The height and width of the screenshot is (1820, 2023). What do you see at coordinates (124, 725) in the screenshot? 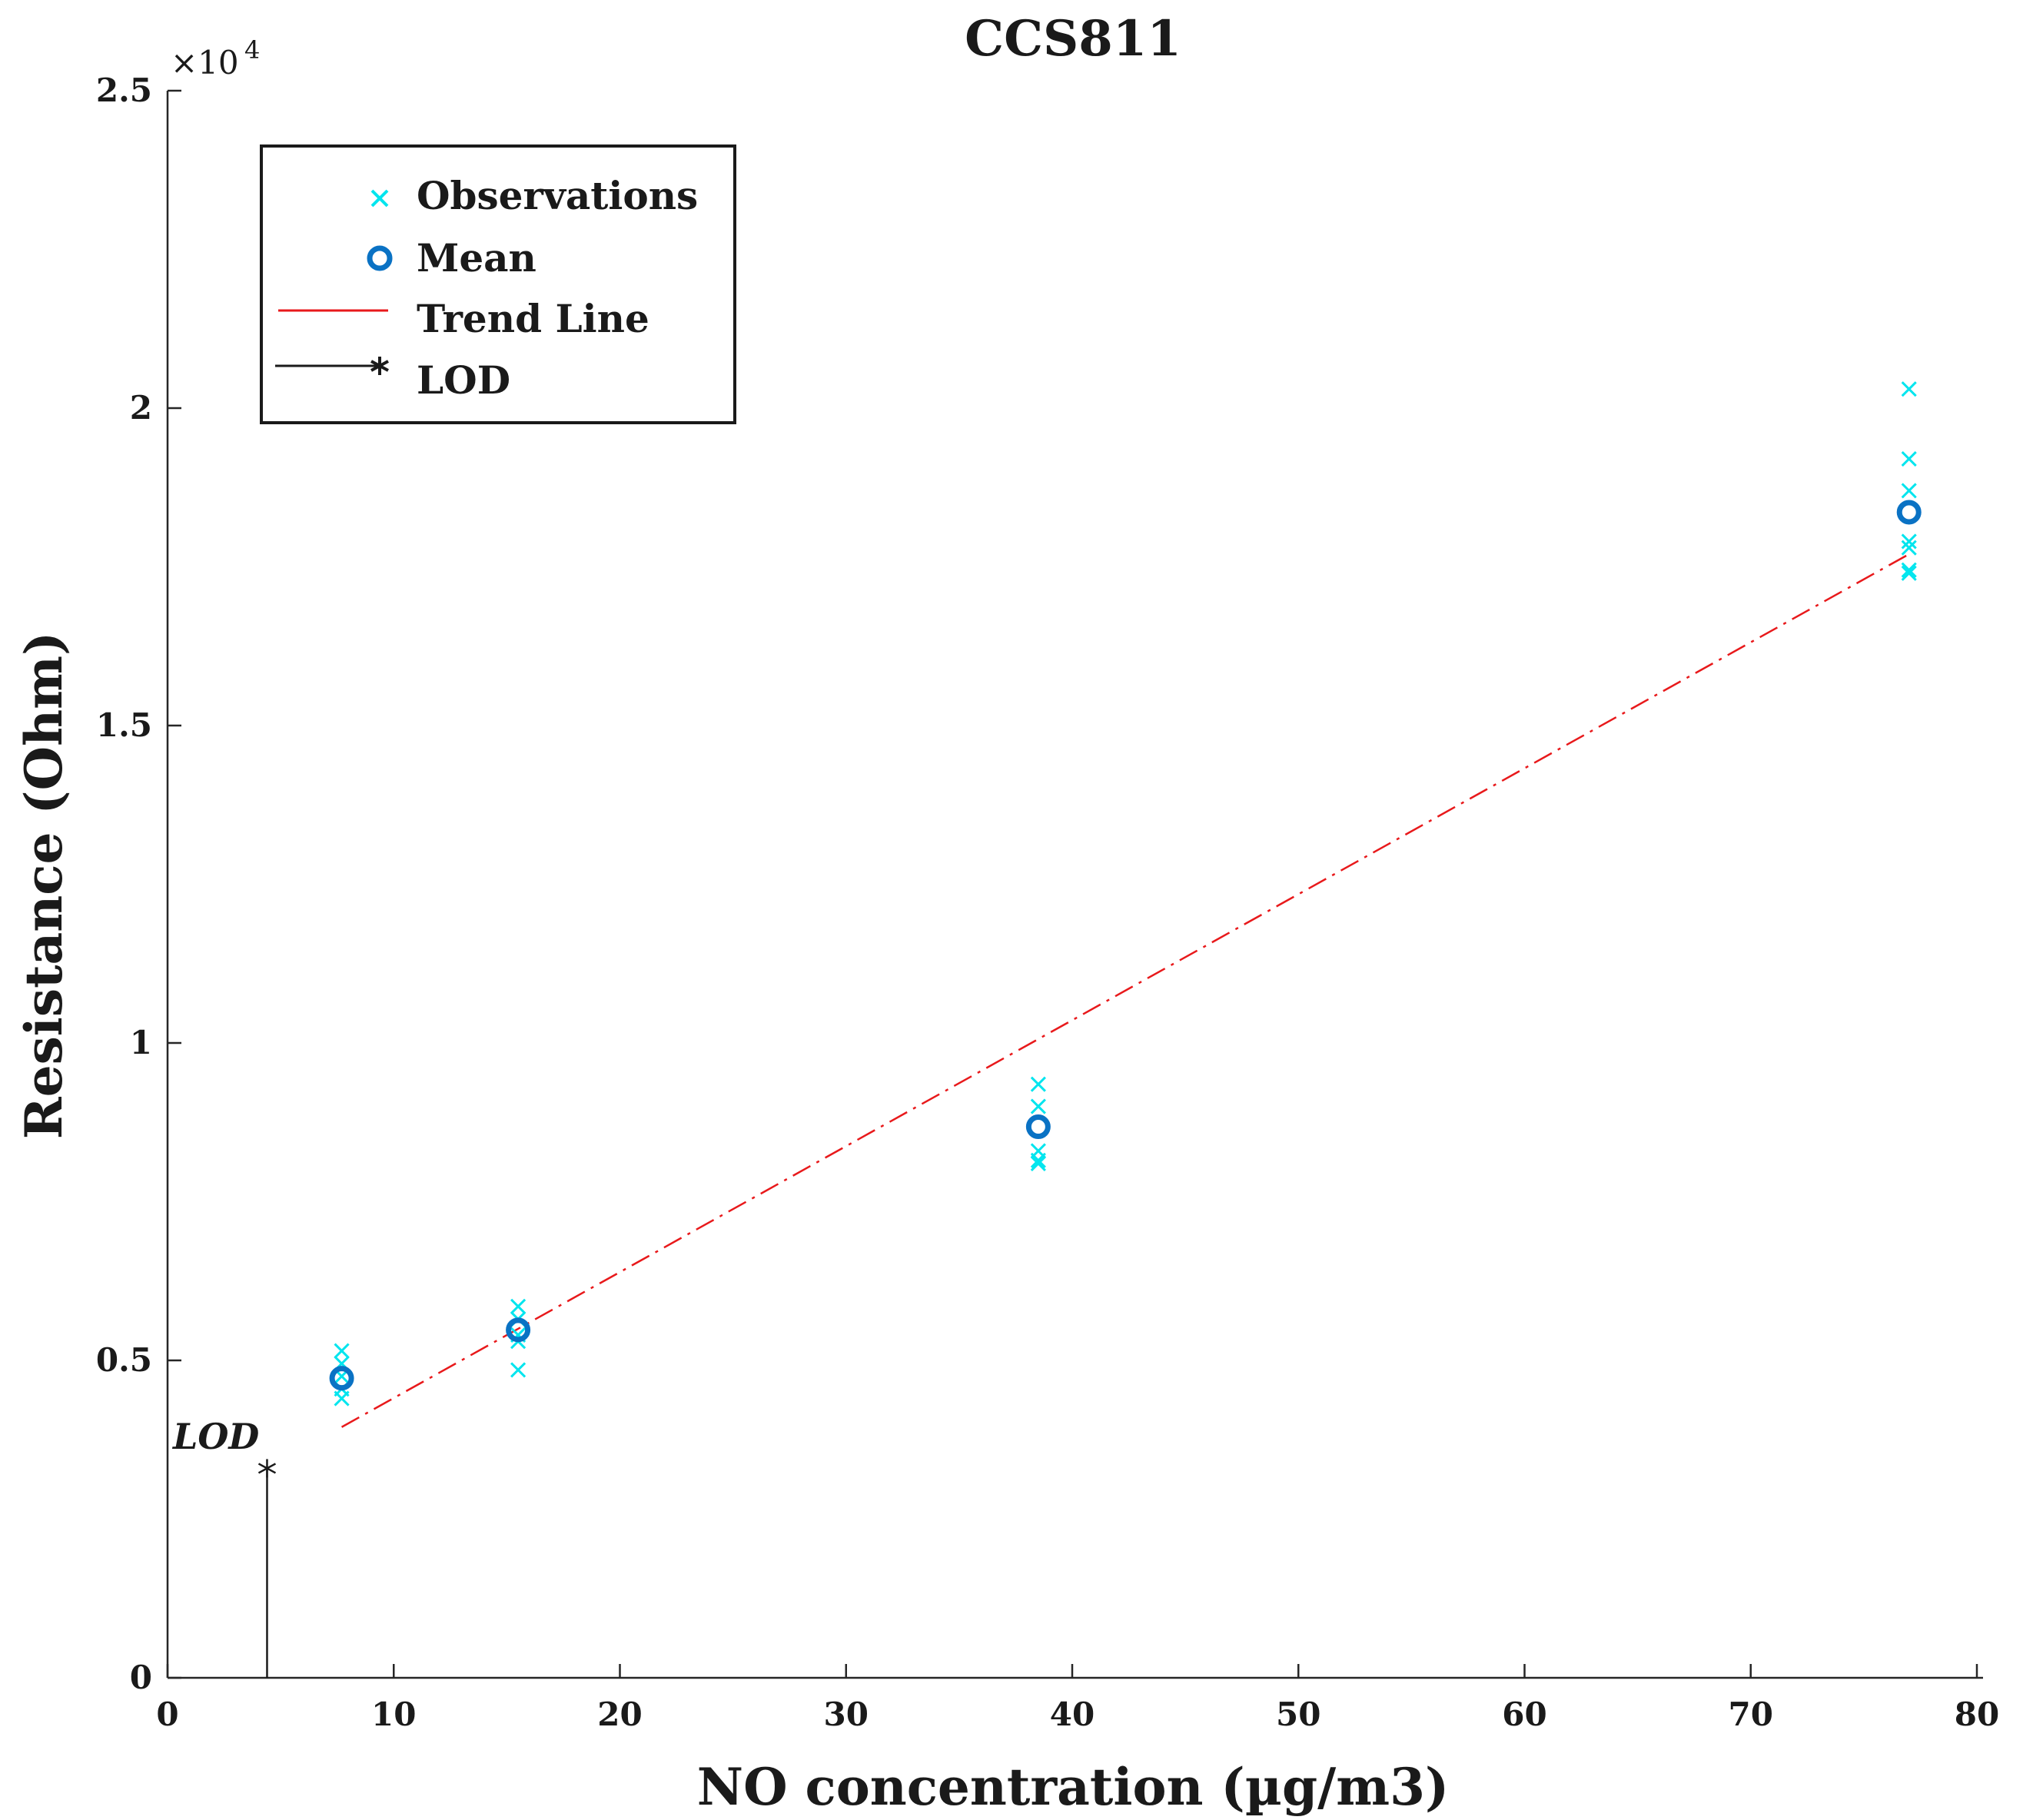
I see `y-tick-label: 1.5` at bounding box center [124, 725].